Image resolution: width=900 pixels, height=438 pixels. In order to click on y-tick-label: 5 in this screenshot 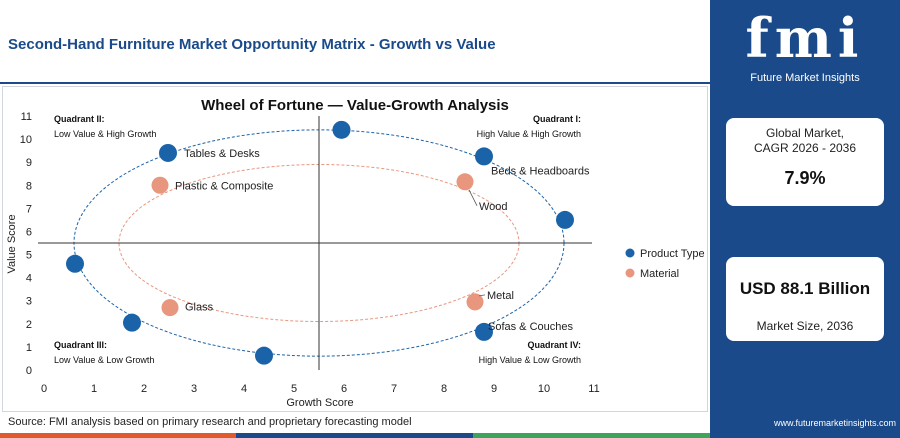, I will do `click(29, 256)`.